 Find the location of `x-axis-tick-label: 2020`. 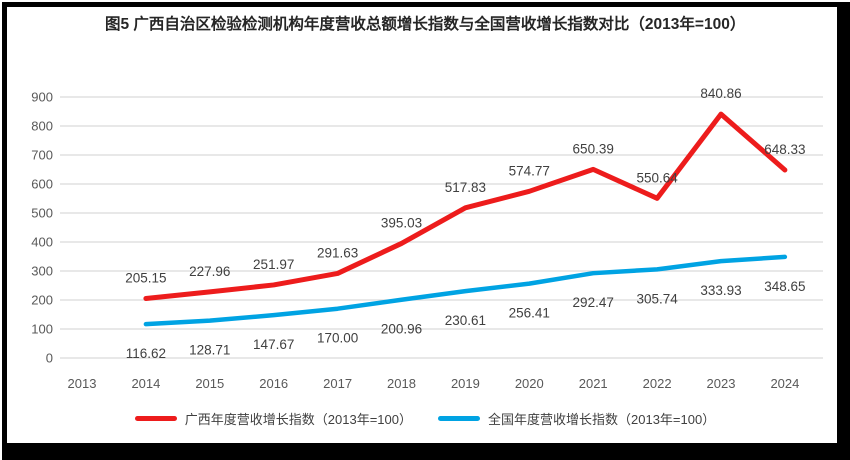

x-axis-tick-label: 2020 is located at coordinates (529, 383).